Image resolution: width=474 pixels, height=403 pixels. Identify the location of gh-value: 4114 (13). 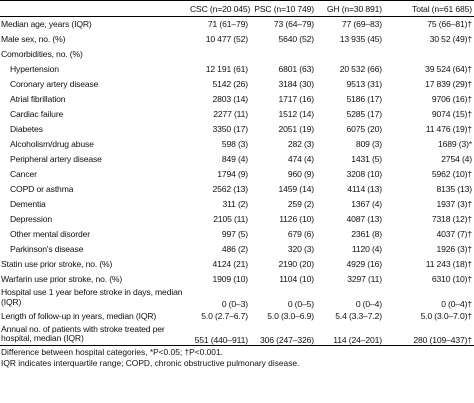
(364, 189).